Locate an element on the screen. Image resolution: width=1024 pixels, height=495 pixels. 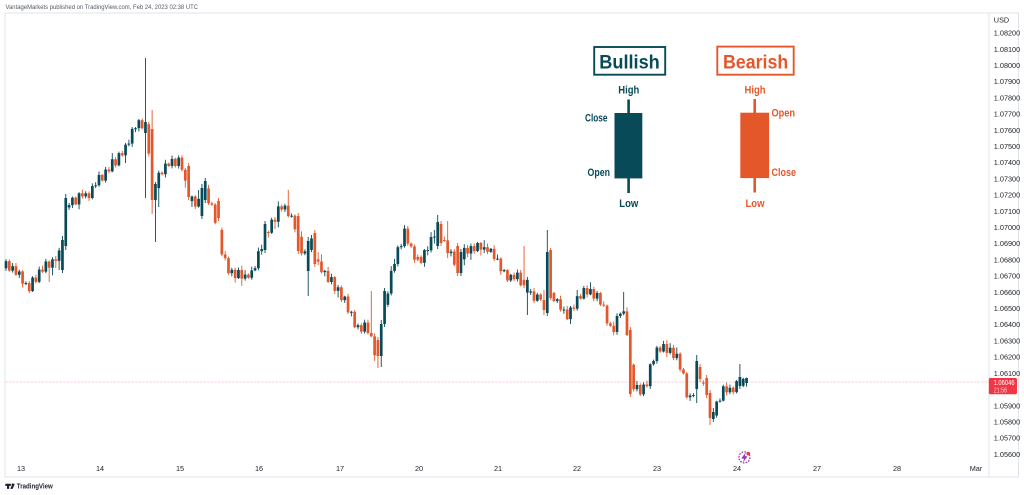
svg-text: 1.06500 is located at coordinates (1007, 308).